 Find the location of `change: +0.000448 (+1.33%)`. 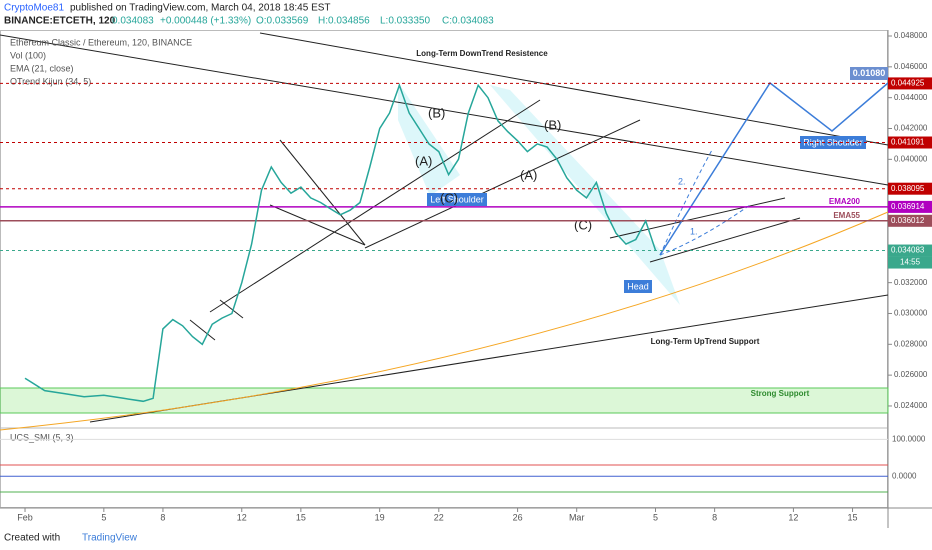

change: +0.000448 (+1.33%) is located at coordinates (205, 21).